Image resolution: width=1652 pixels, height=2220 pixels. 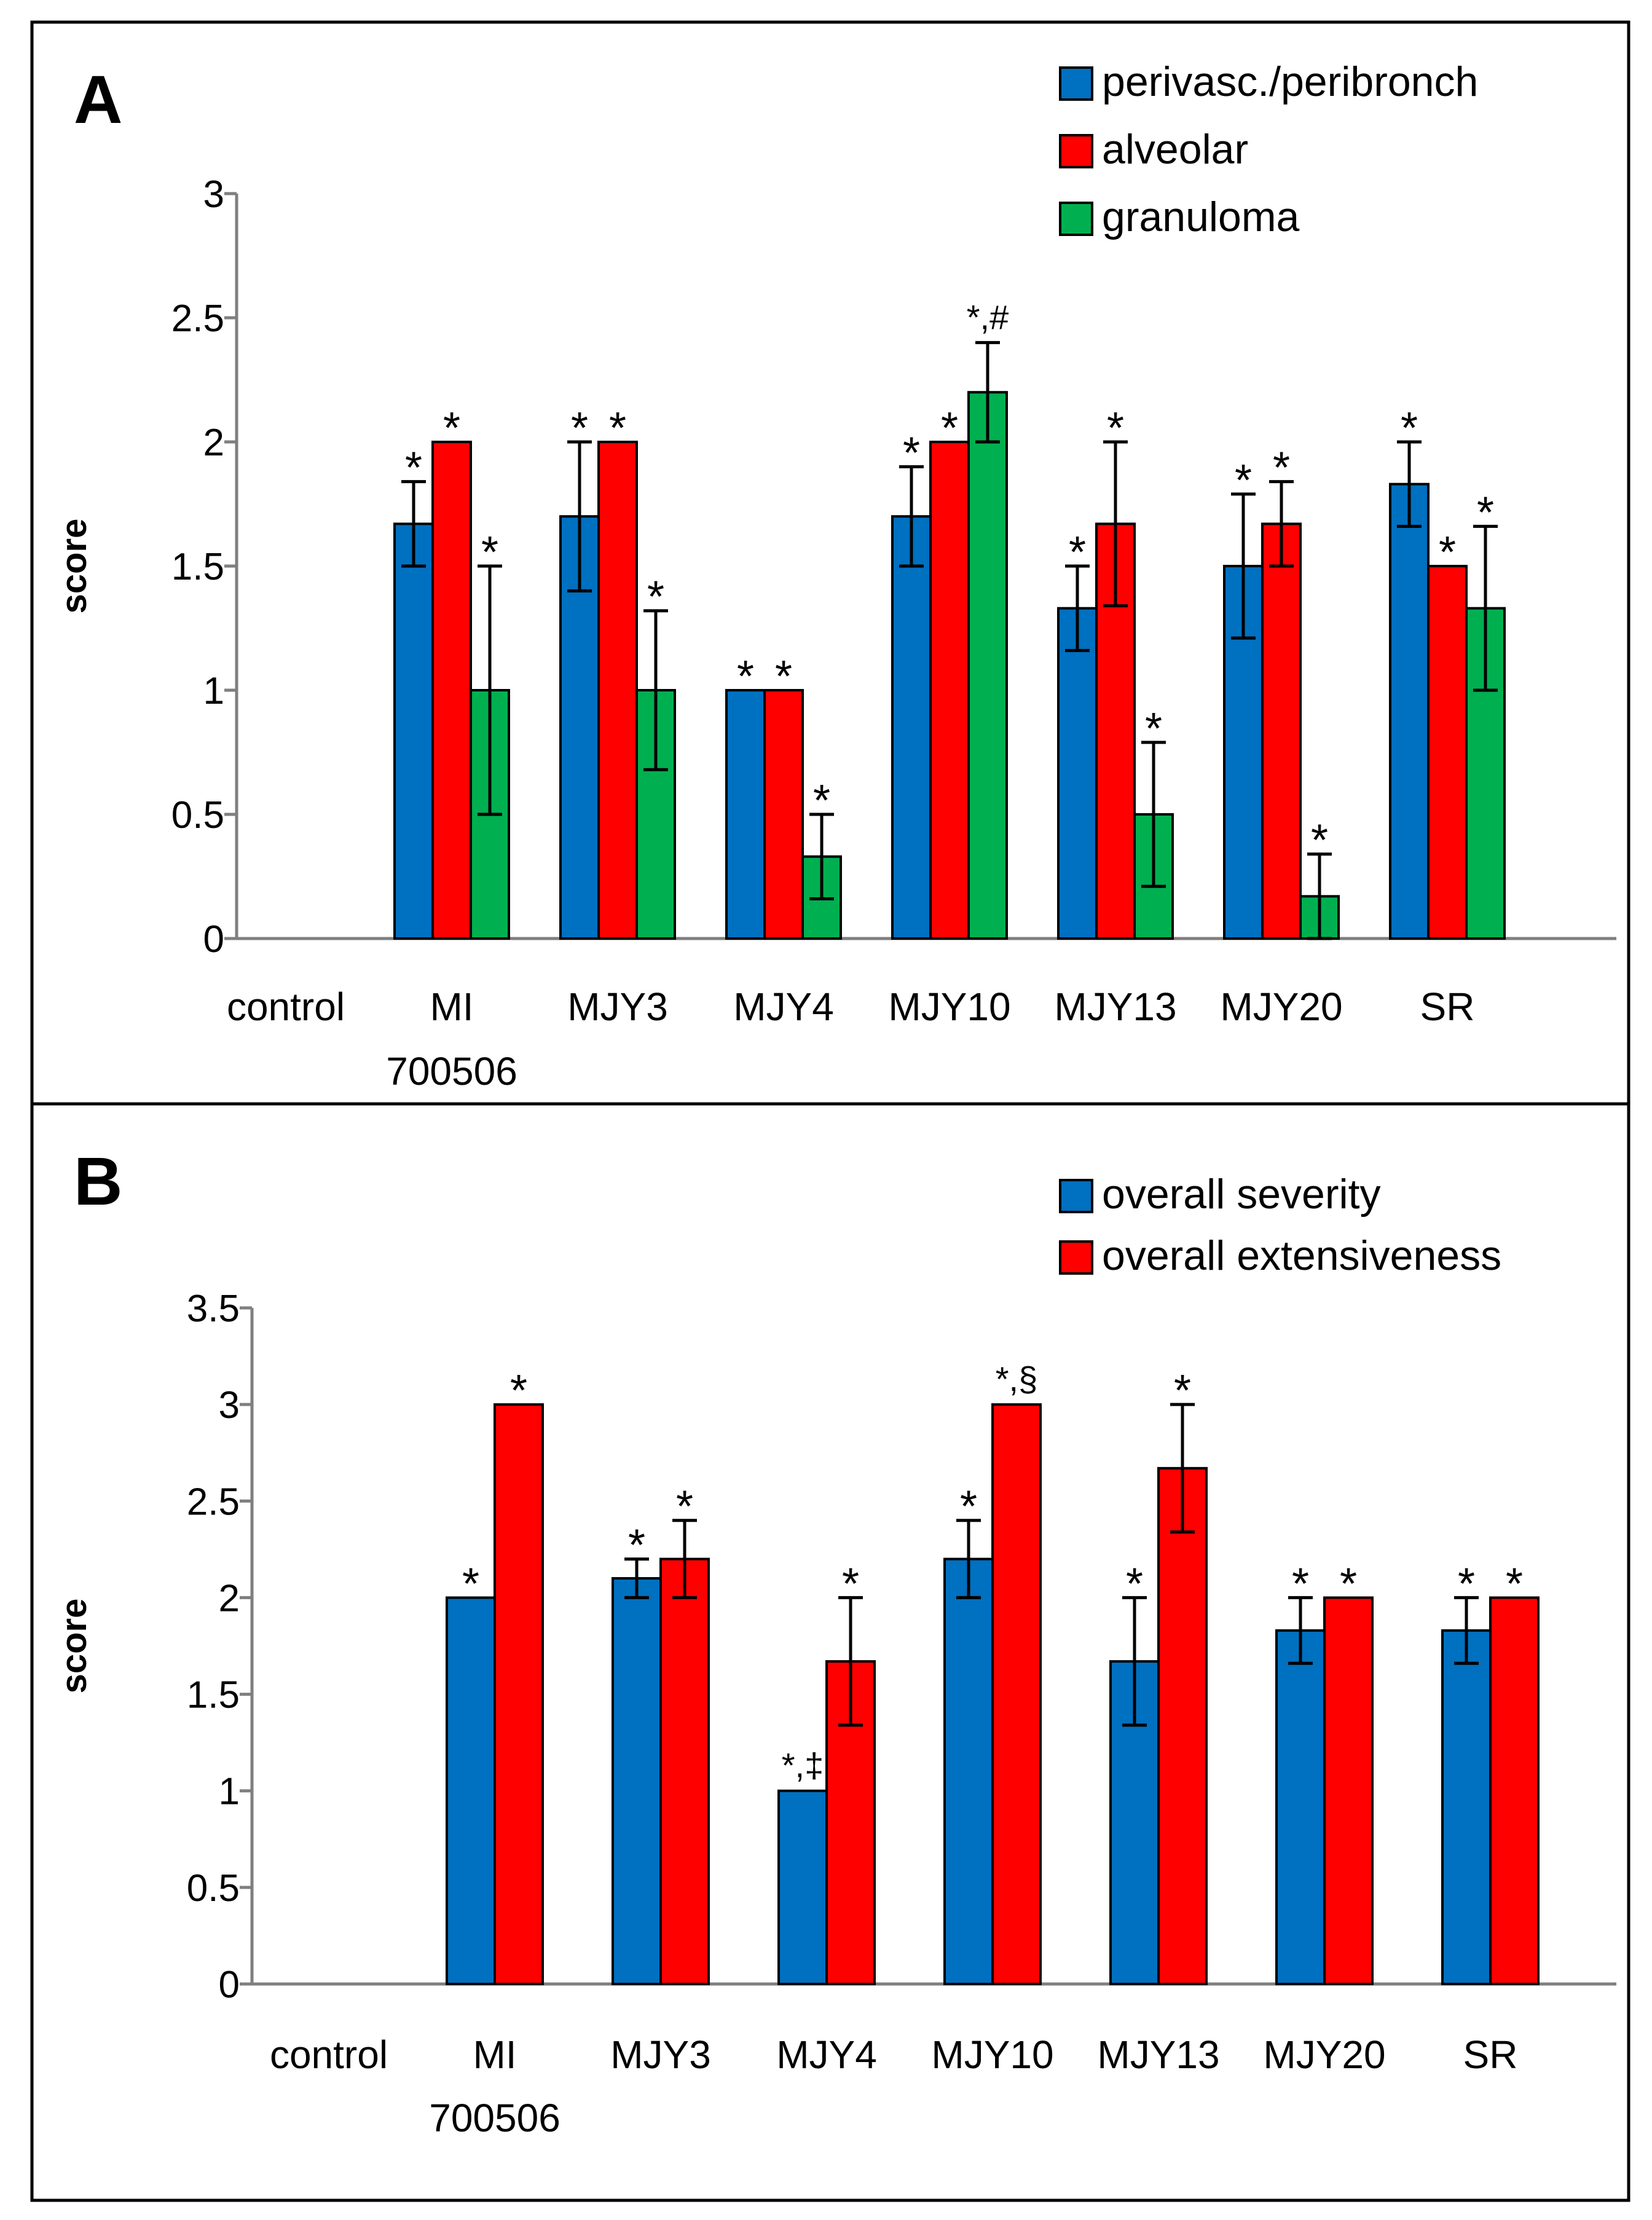 I want to click on legend-label: granuloma, so click(x=1201, y=217).